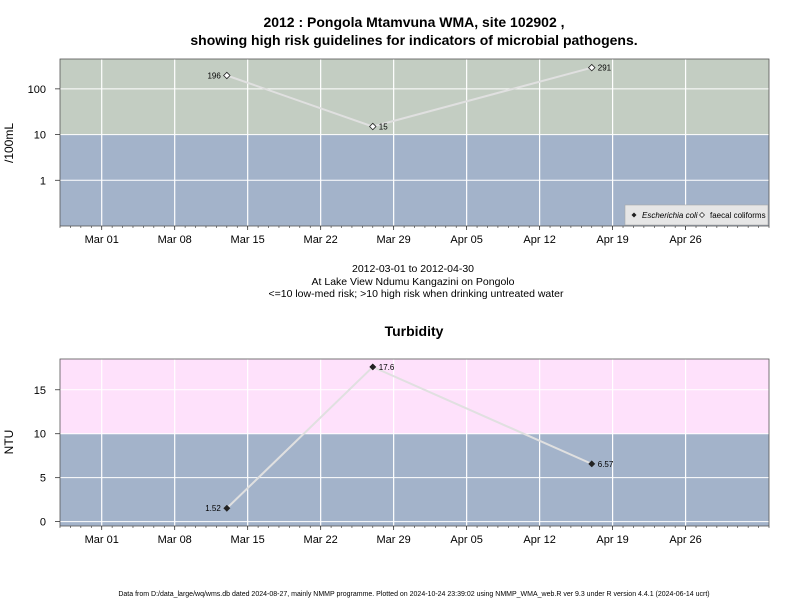  I want to click on data-label: 291, so click(605, 68).